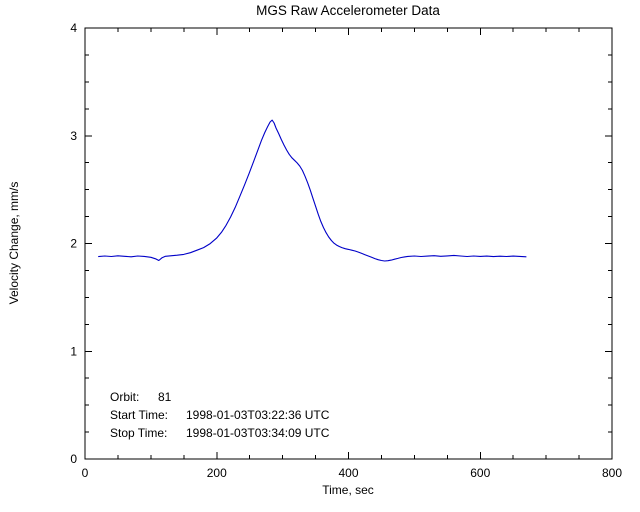 Image resolution: width=640 pixels, height=512 pixels. I want to click on orbit-value: 81, so click(165, 397).